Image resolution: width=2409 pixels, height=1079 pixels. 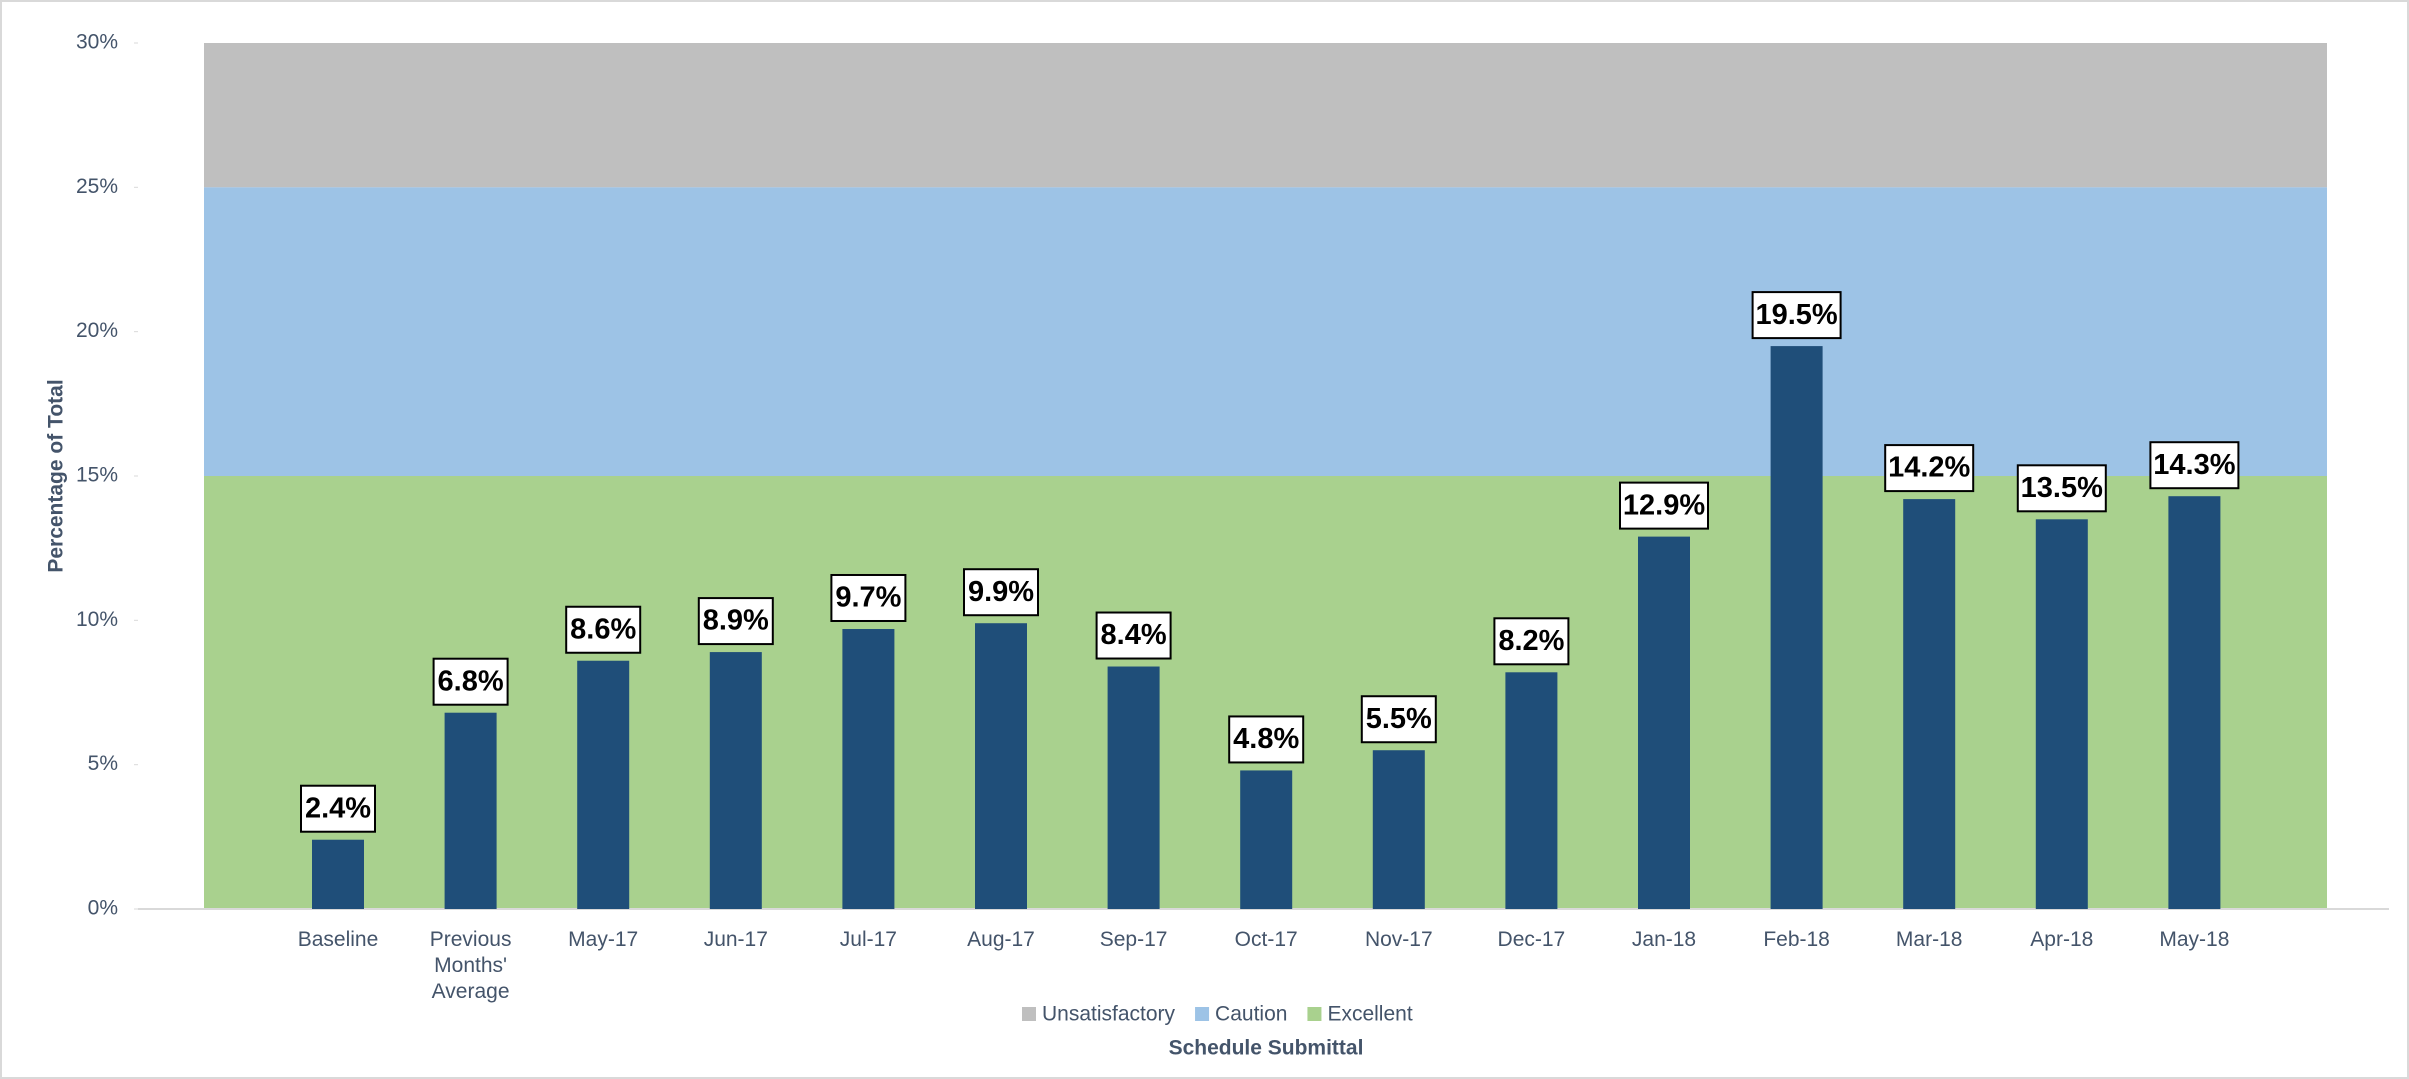 What do you see at coordinates (97, 475) in the screenshot?
I see `y-tick-label: 15%` at bounding box center [97, 475].